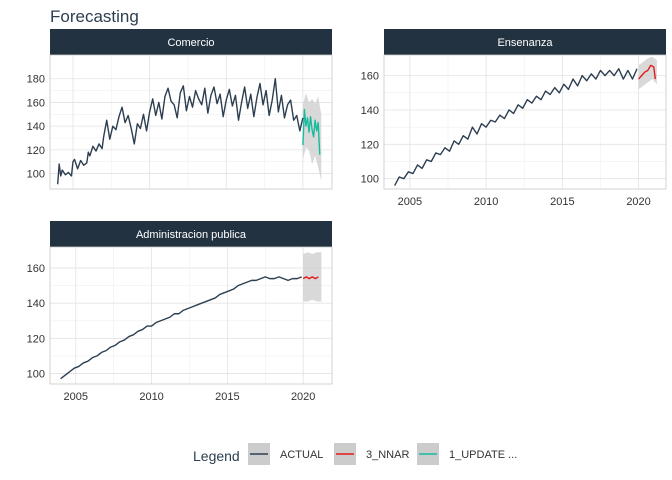  I want to click on series-line-1-update, so click(311, 131).